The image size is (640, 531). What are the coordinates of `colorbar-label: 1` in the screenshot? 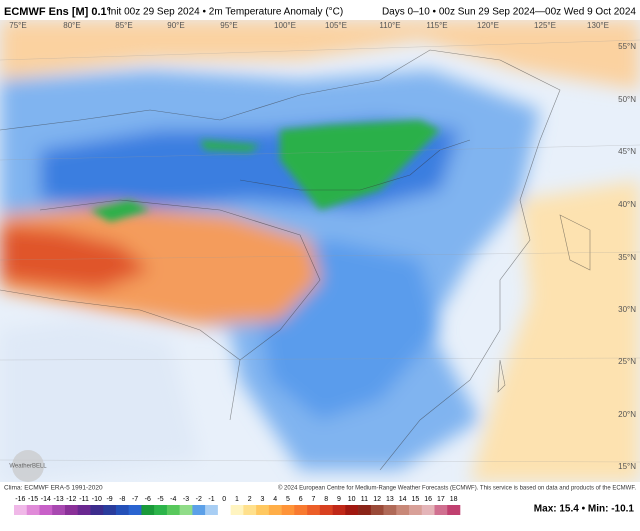 It's located at (237, 499).